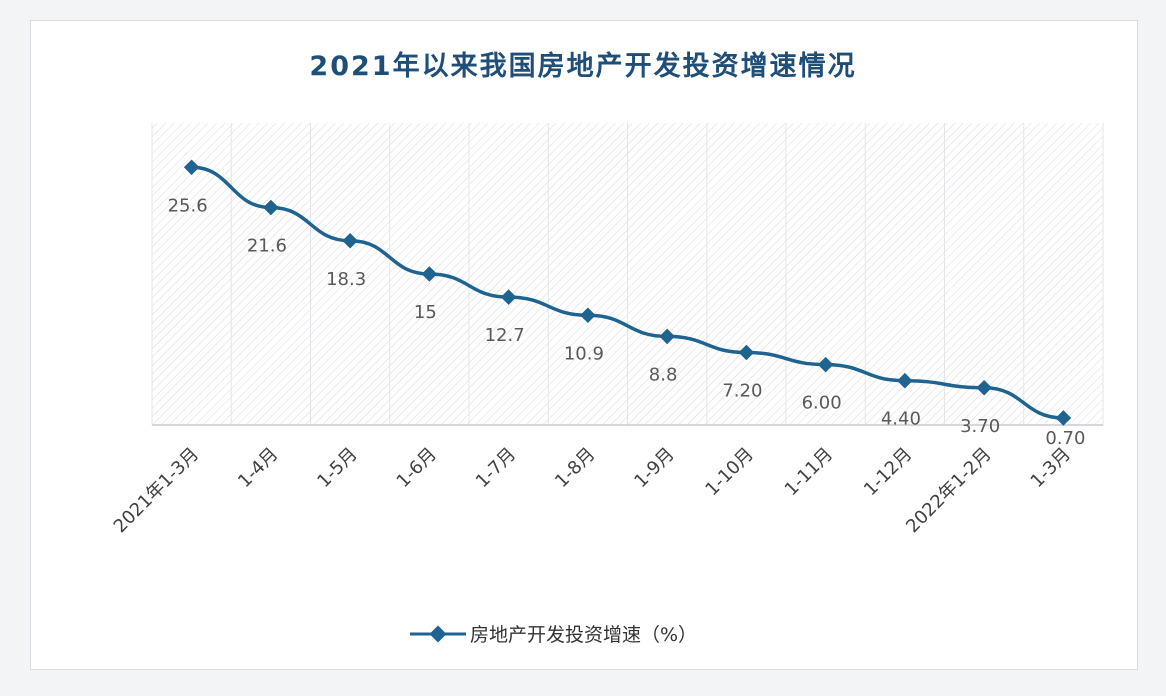 This screenshot has height=696, width=1166. What do you see at coordinates (1065, 438) in the screenshot?
I see `data-label: 0.70` at bounding box center [1065, 438].